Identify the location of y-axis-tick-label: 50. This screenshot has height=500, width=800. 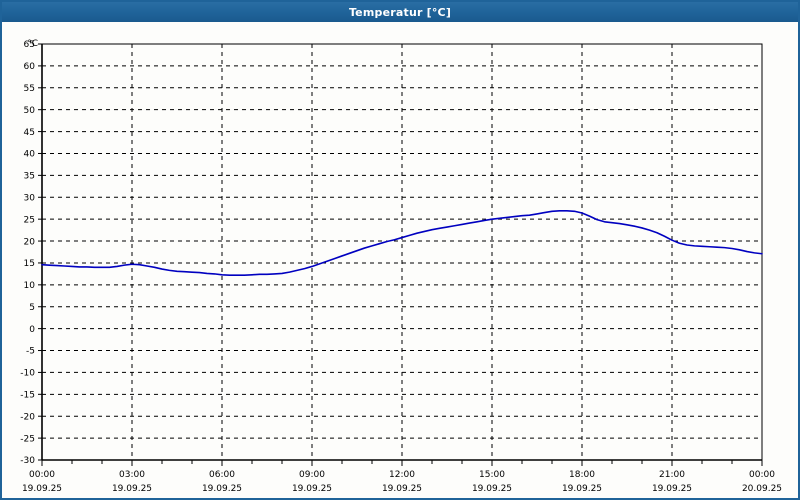
(30, 111).